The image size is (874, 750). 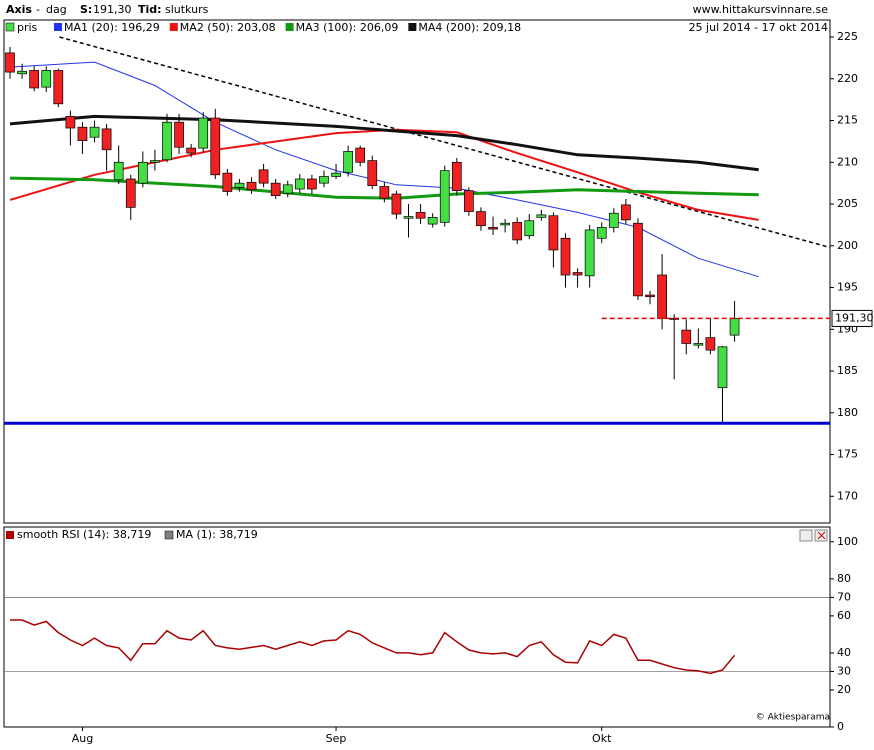 I want to click on y-tick-label: 30, so click(x=844, y=670).